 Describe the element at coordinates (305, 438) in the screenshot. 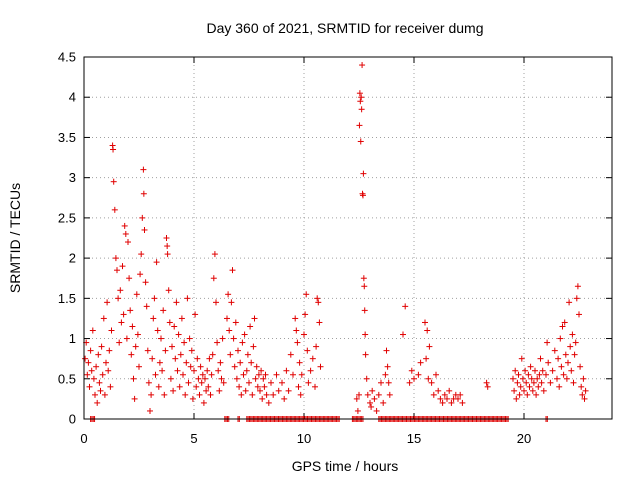

I see `x-tick-labels: 0 5 10 15 20` at that location.